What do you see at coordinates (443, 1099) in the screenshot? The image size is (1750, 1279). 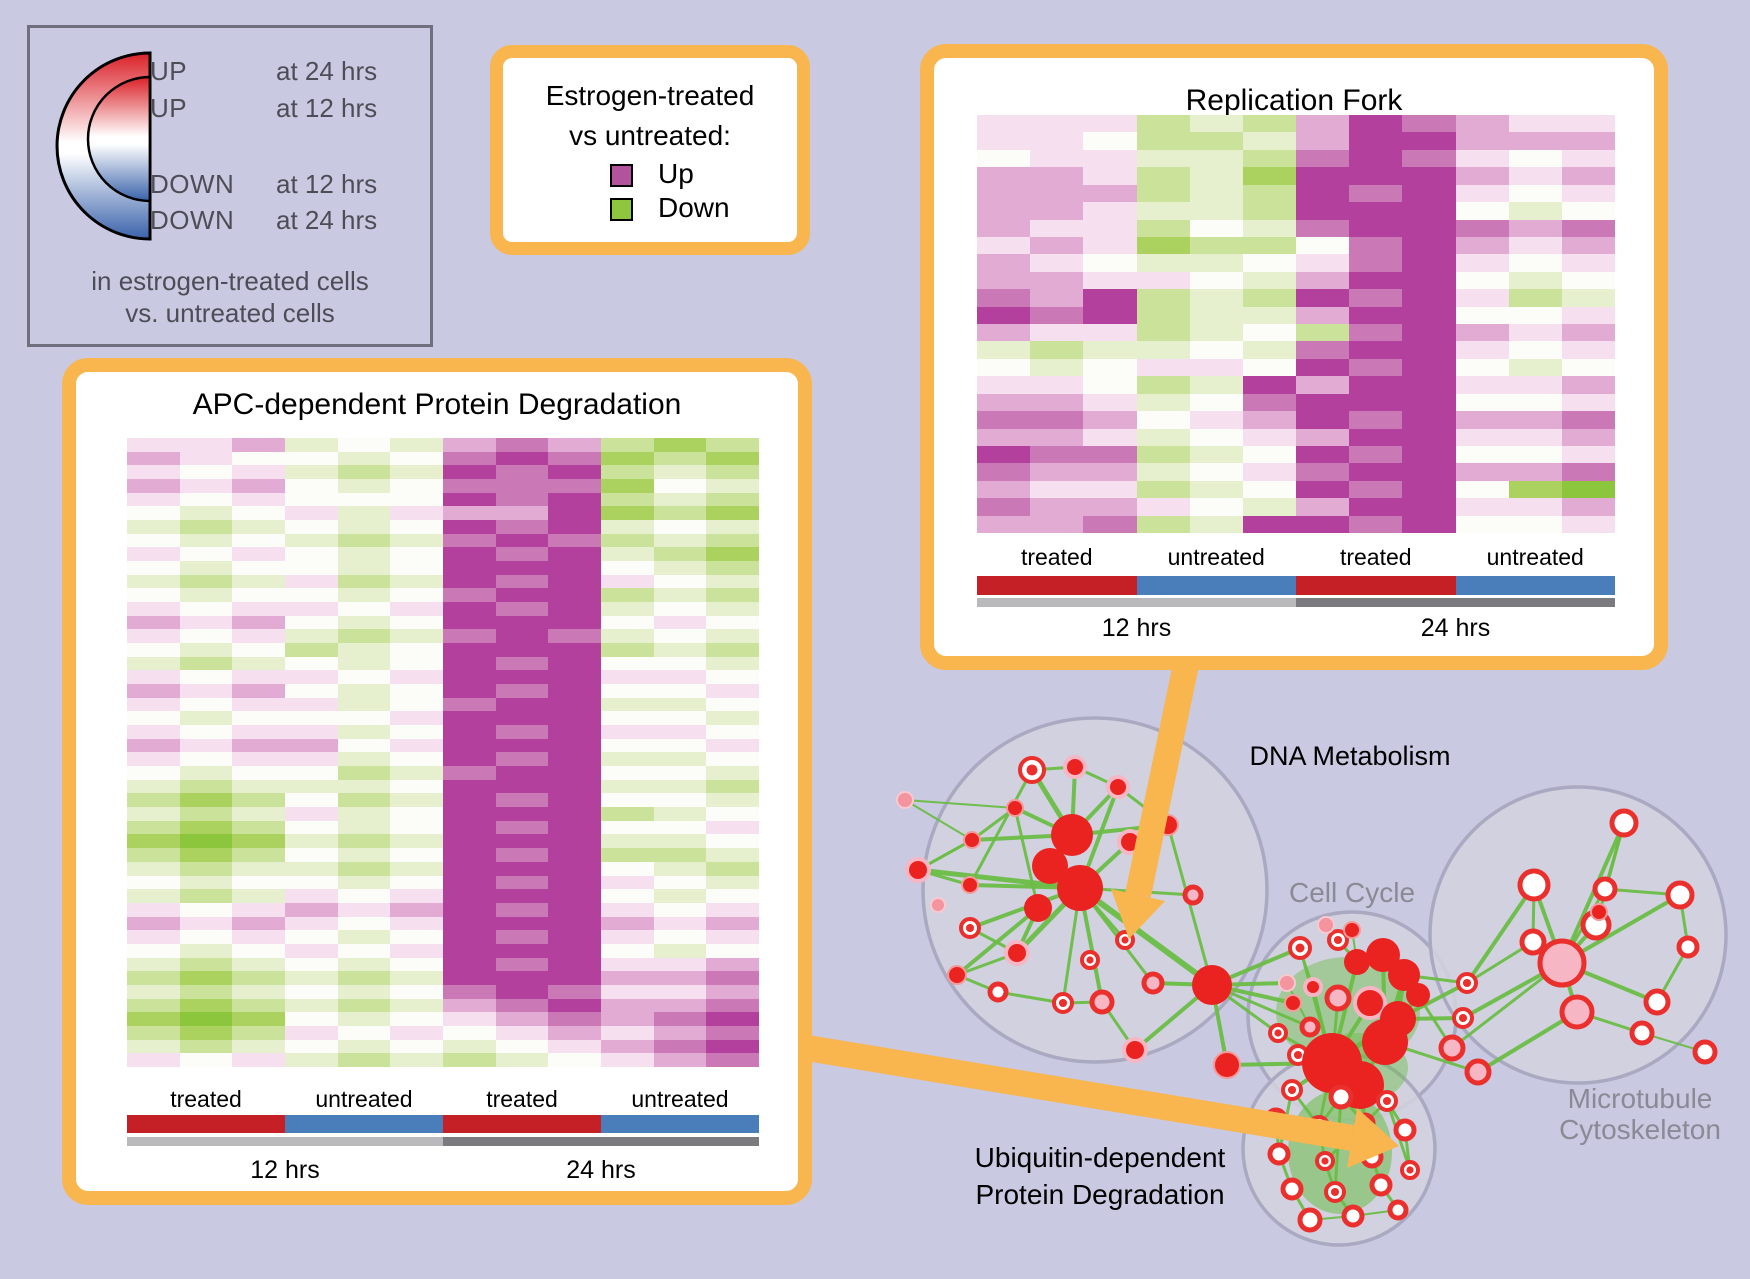 I see `apc-group-labels: treated untreated treated untreated` at bounding box center [443, 1099].